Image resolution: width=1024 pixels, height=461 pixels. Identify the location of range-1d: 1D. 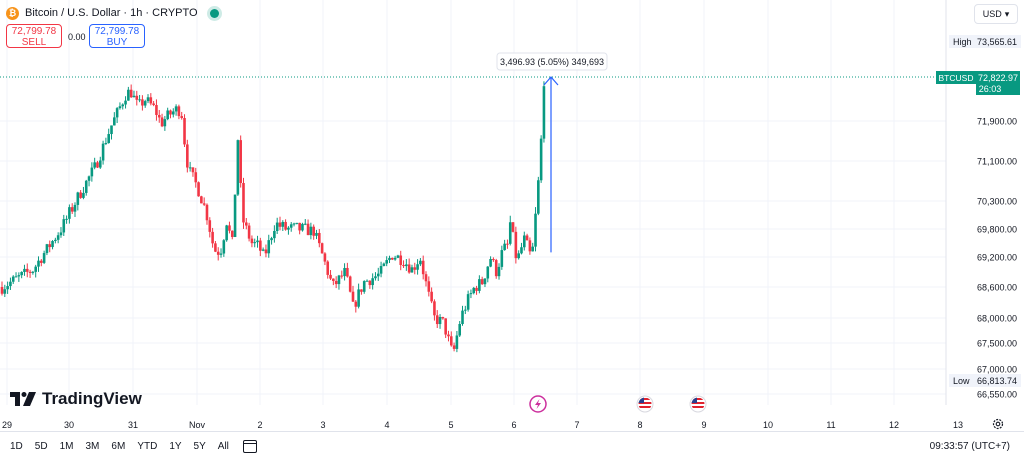
(16, 446).